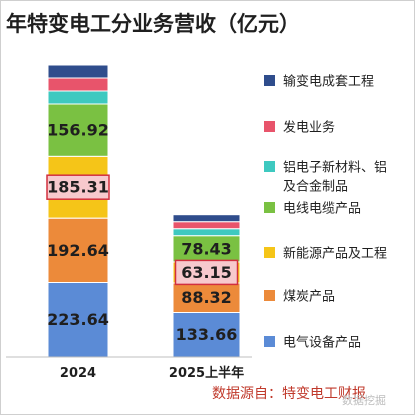 The image size is (415, 415). Describe the element at coordinates (78, 373) in the screenshot. I see `x-tick-label: 2024` at that location.